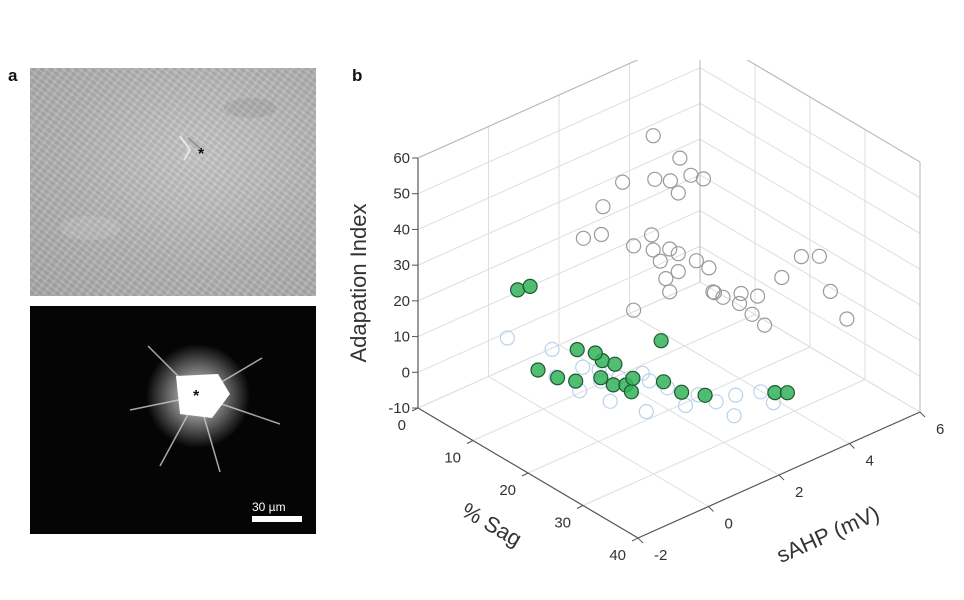  What do you see at coordinates (90, 228) in the screenshot?
I see `tissue-highlight` at bounding box center [90, 228].